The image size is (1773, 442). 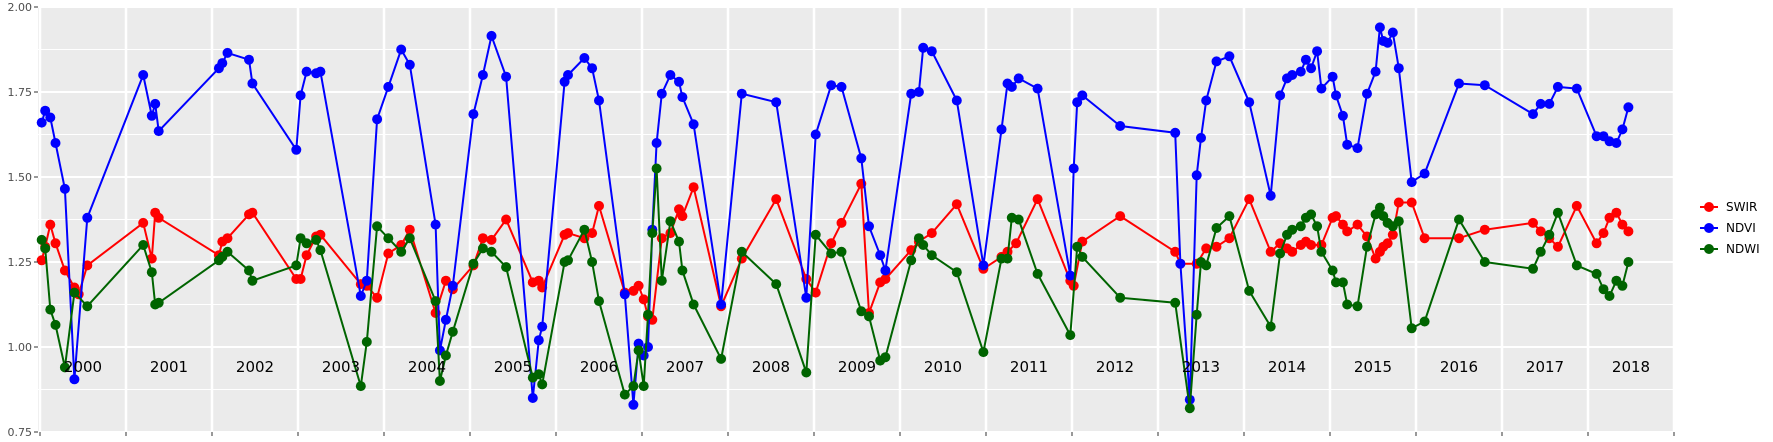 What do you see at coordinates (1029, 367) in the screenshot?
I see `year-label: 2011` at bounding box center [1029, 367].